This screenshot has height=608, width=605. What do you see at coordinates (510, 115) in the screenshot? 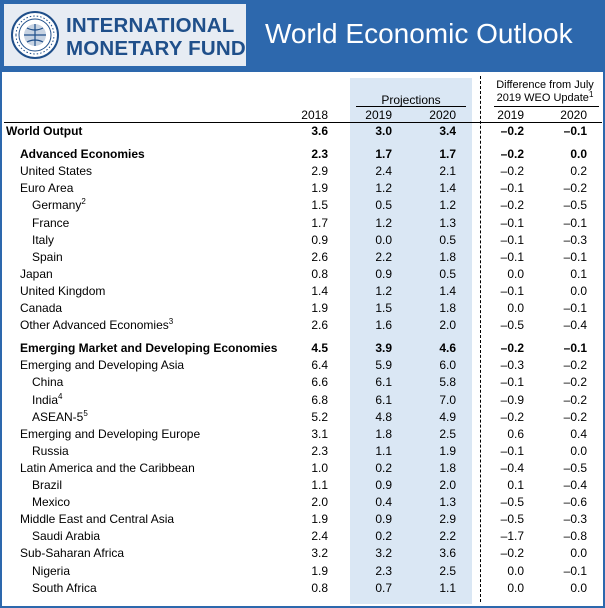
I see `col-header-diff-2019: 2019` at bounding box center [510, 115].